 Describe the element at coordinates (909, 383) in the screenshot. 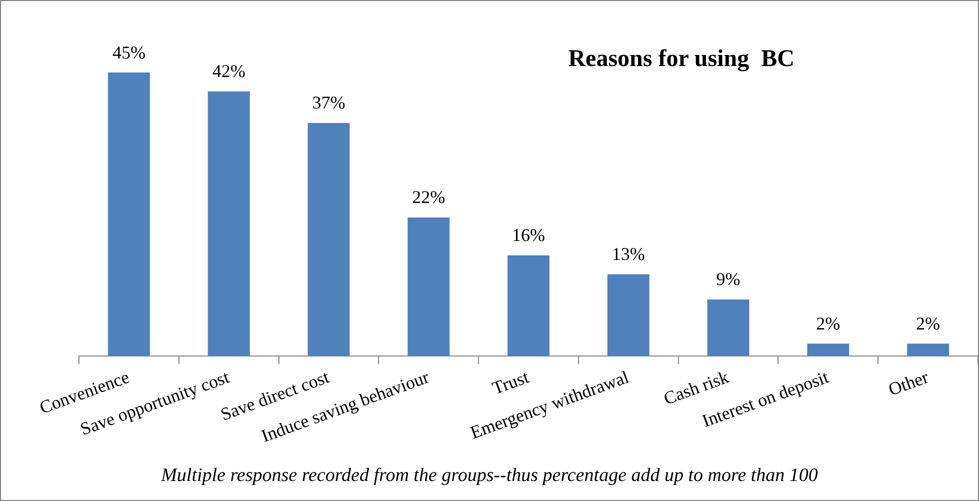

I see `x-tick-label: Other` at that location.